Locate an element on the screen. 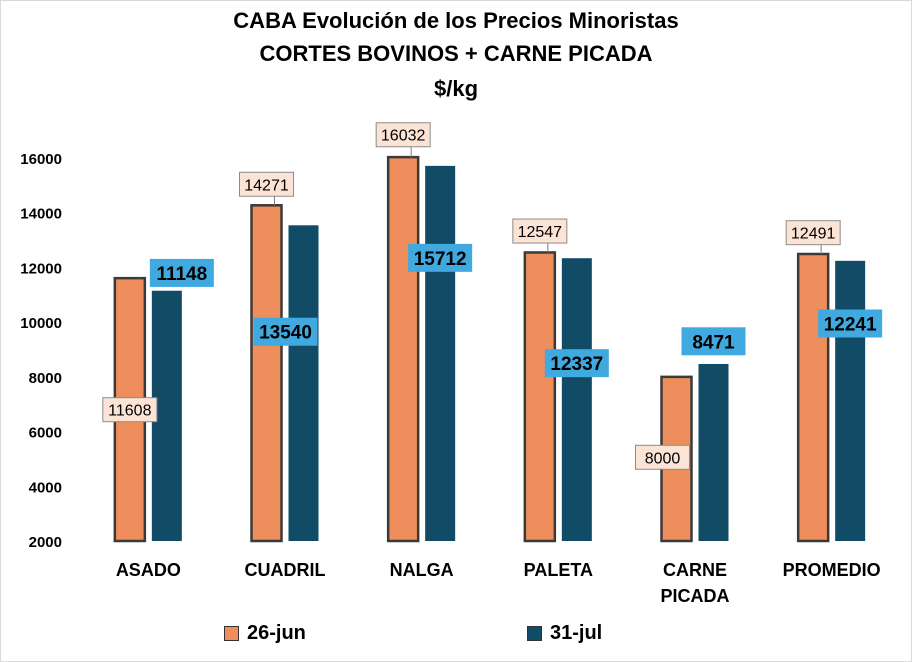  data-label-26-jun: 12547 is located at coordinates (540, 232).